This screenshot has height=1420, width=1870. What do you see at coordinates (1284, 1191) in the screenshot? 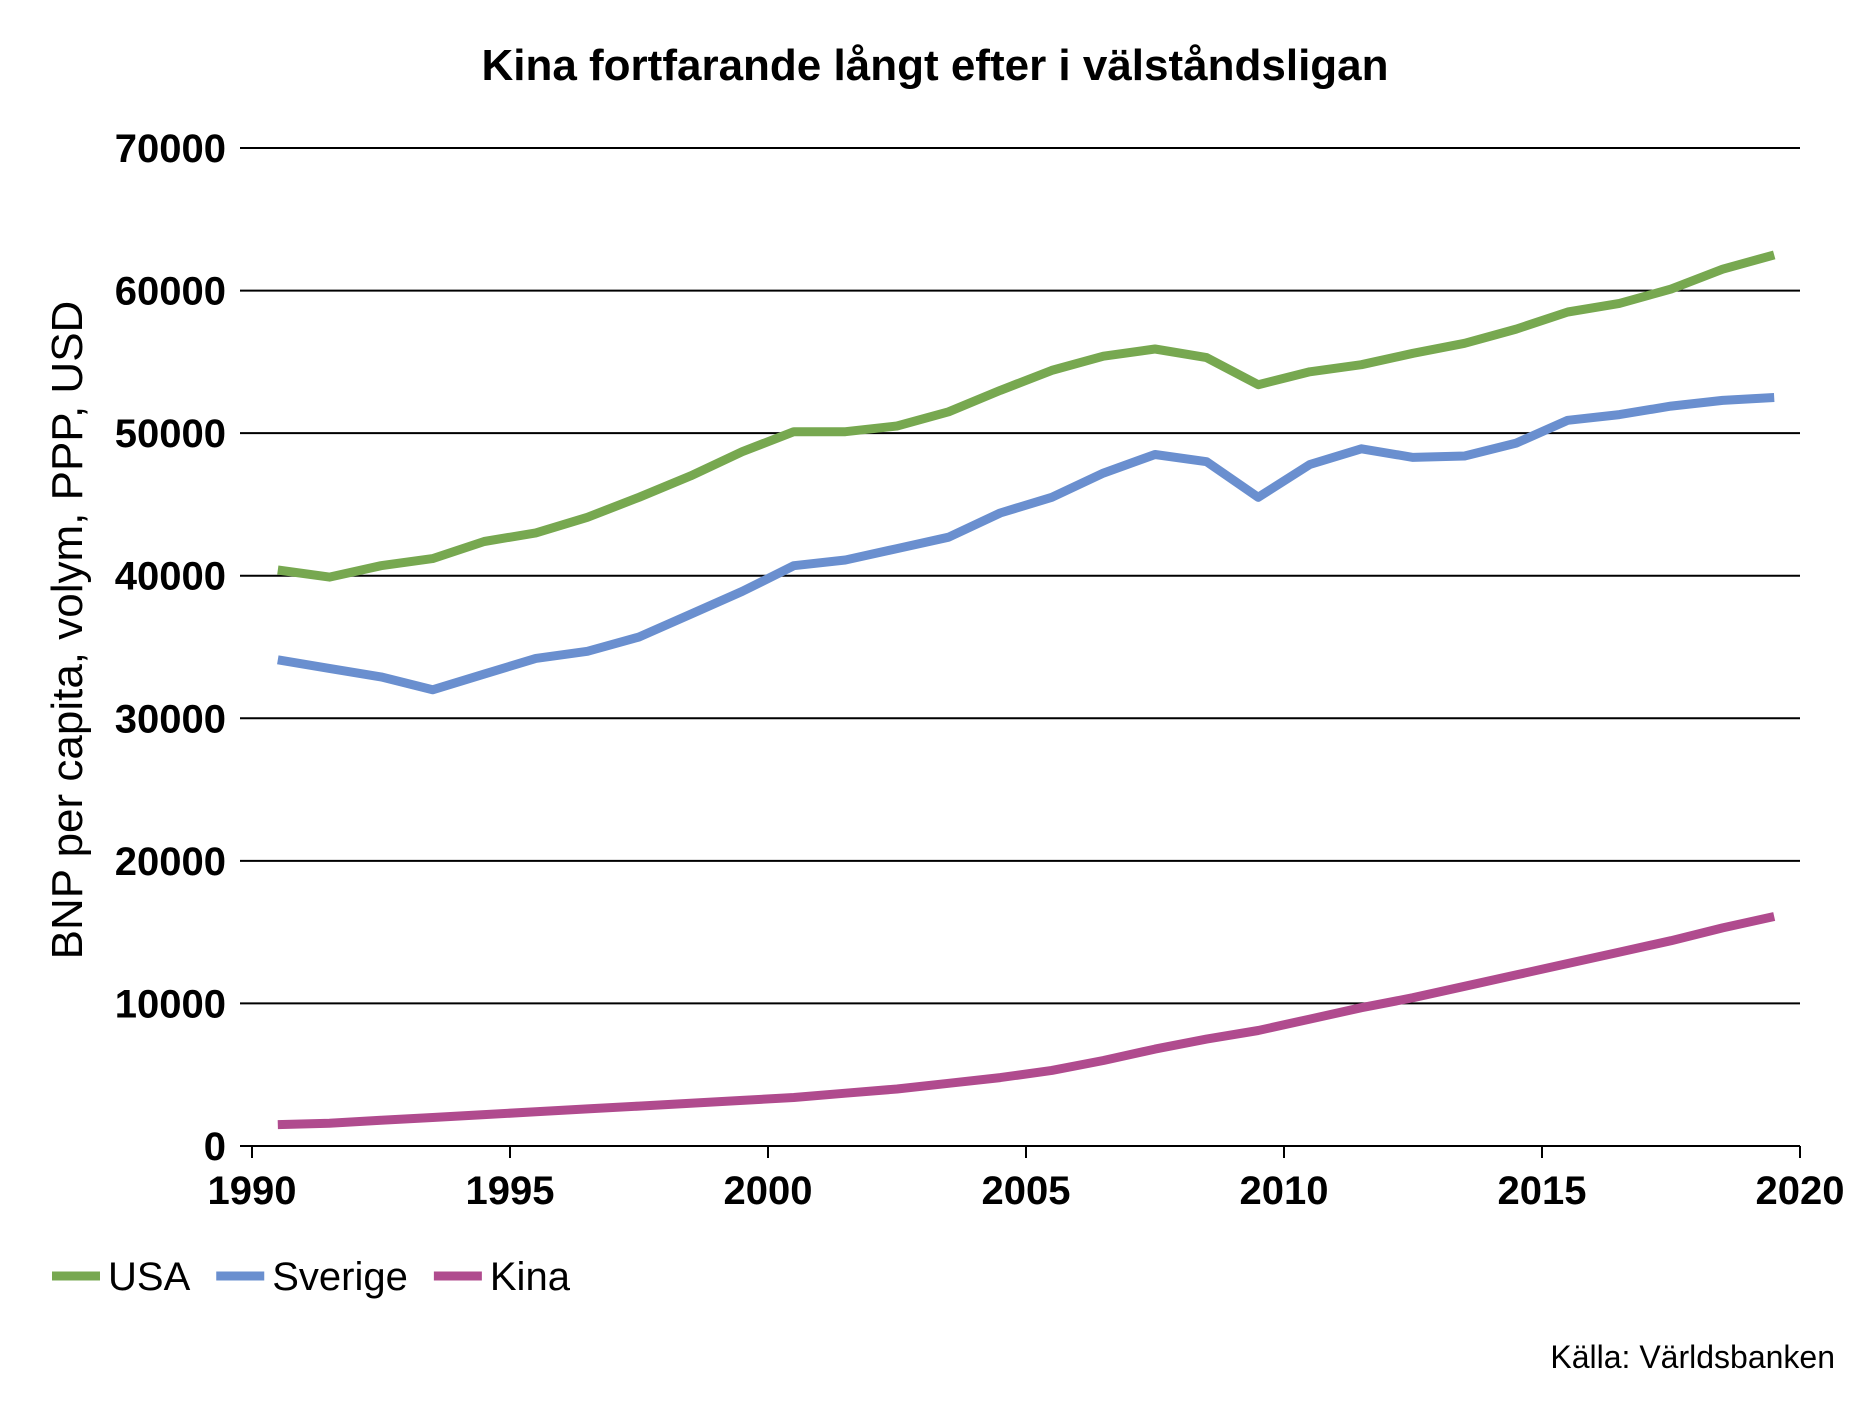
I see `x-tick-label: 2010` at bounding box center [1284, 1191].